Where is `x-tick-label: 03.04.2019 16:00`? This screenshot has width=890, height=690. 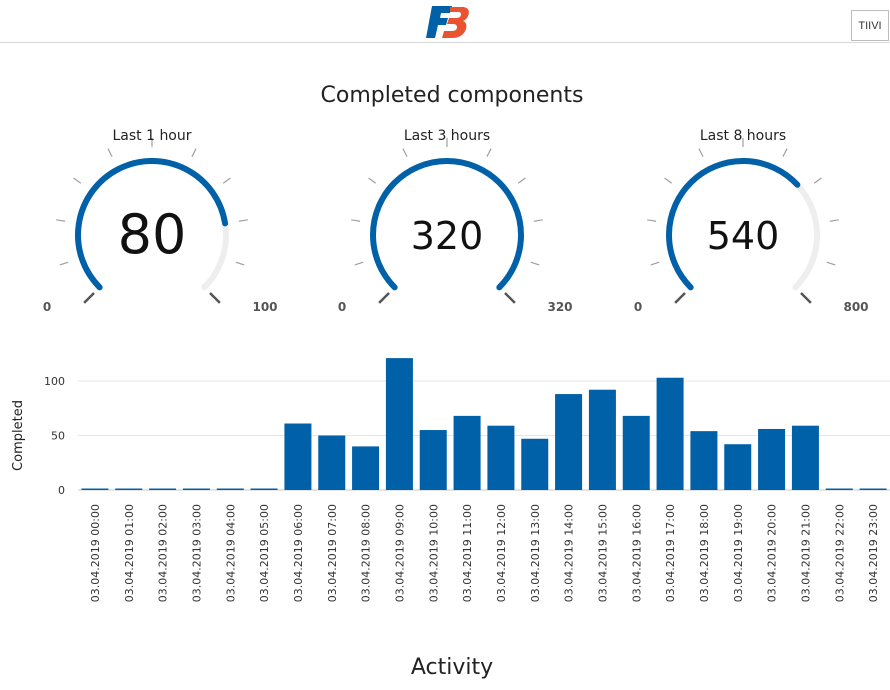 x-tick-label: 03.04.2019 16:00 is located at coordinates (636, 553).